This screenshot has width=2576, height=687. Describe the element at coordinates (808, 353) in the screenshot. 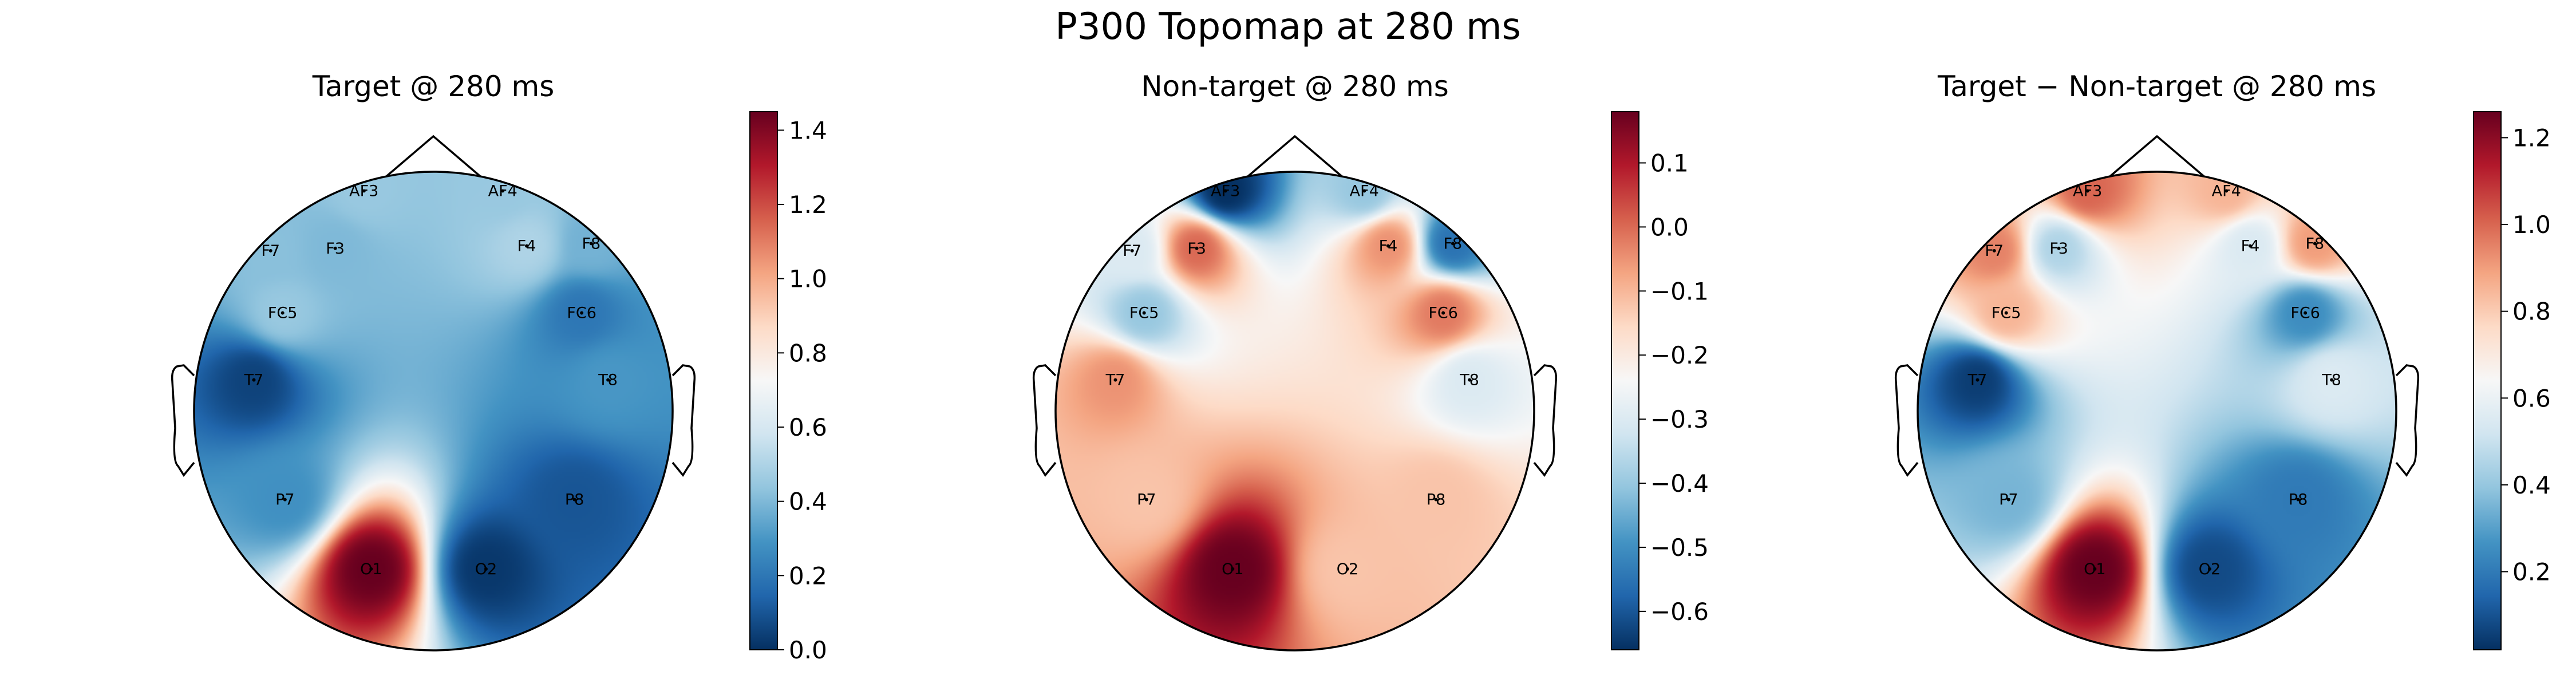

I see `colorbar-tick-label: 0.8` at that location.